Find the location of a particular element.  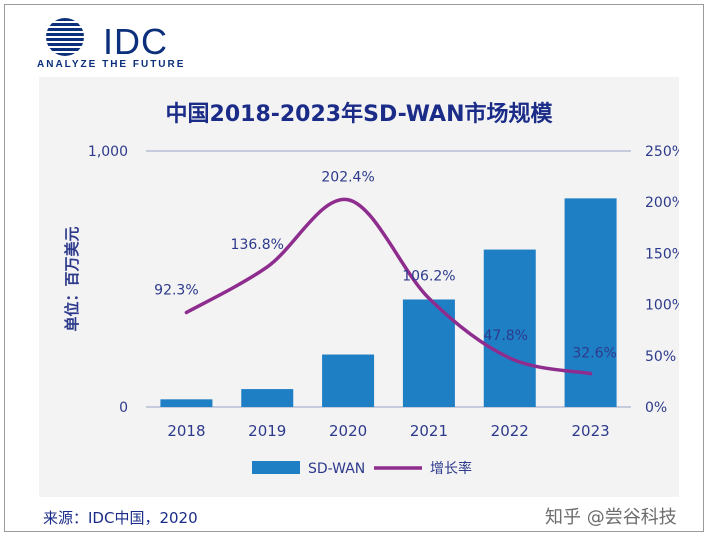

left-tick-label: 1,000 is located at coordinates (108, 152).